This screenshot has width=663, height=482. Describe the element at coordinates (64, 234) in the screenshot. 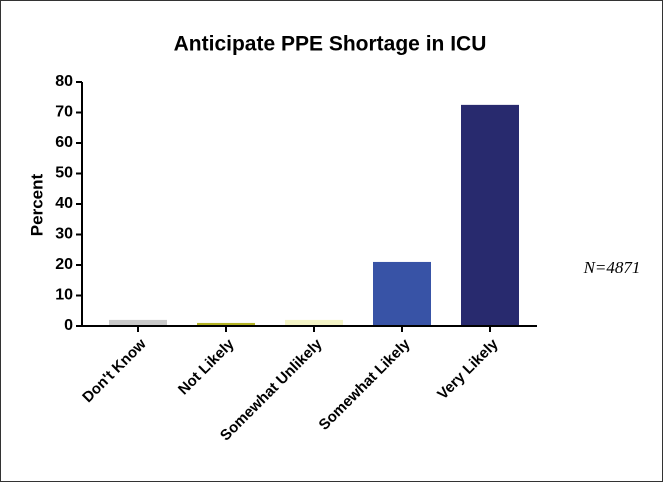

I see `y-tick-label: 30` at that location.